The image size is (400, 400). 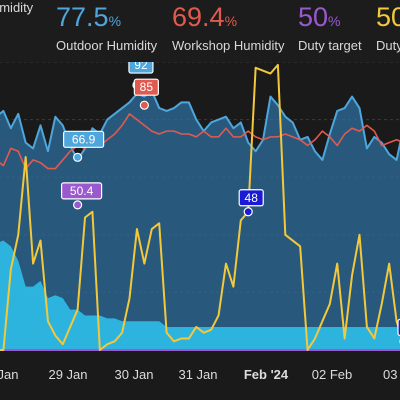 What do you see at coordinates (198, 17) in the screenshot?
I see `stat-value: 69.4` at bounding box center [198, 17].